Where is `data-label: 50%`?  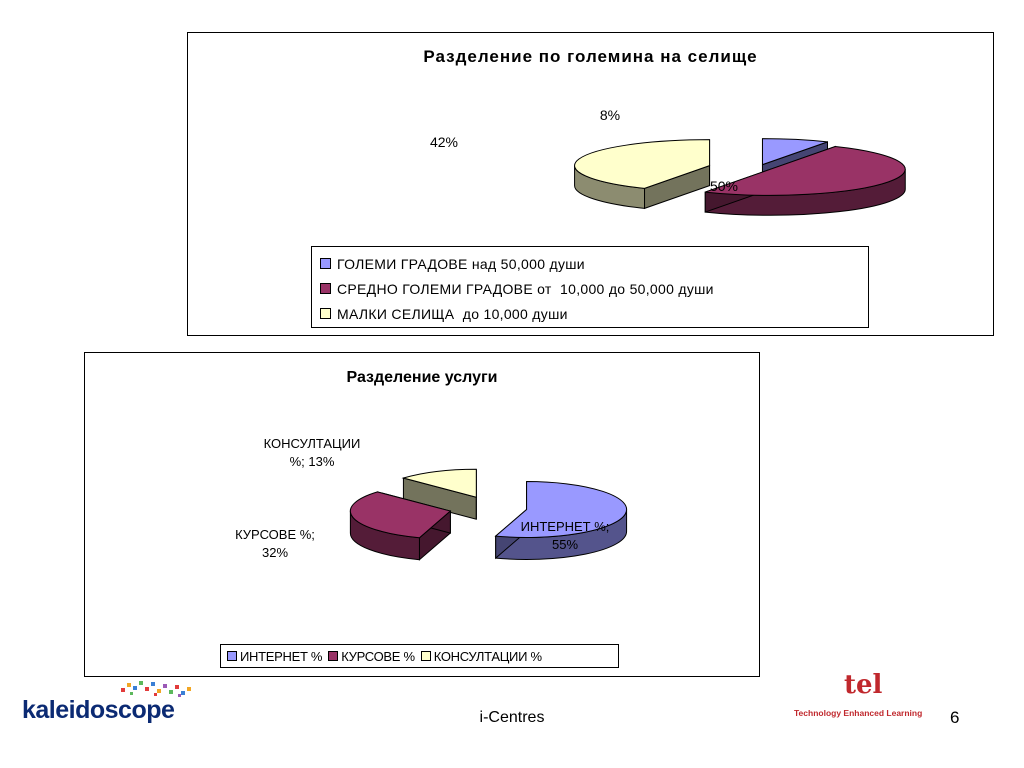
data-label: 50% is located at coordinates (724, 186).